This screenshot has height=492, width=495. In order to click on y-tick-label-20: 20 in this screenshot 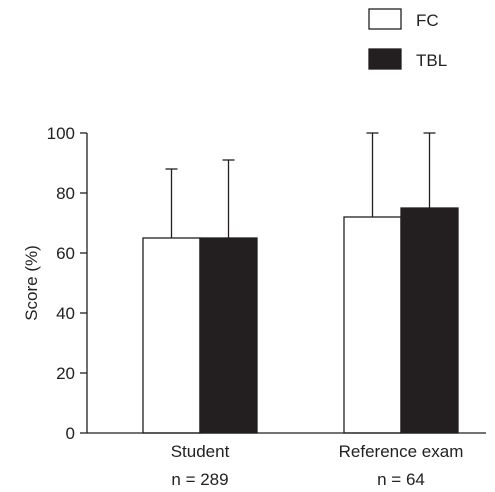, I will do `click(65, 373)`.